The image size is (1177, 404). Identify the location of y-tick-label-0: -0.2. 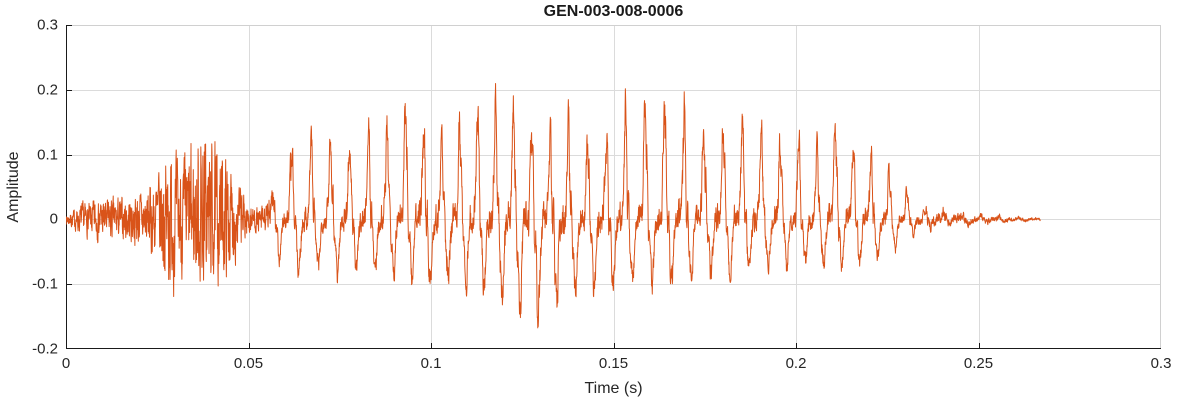
(45, 349).